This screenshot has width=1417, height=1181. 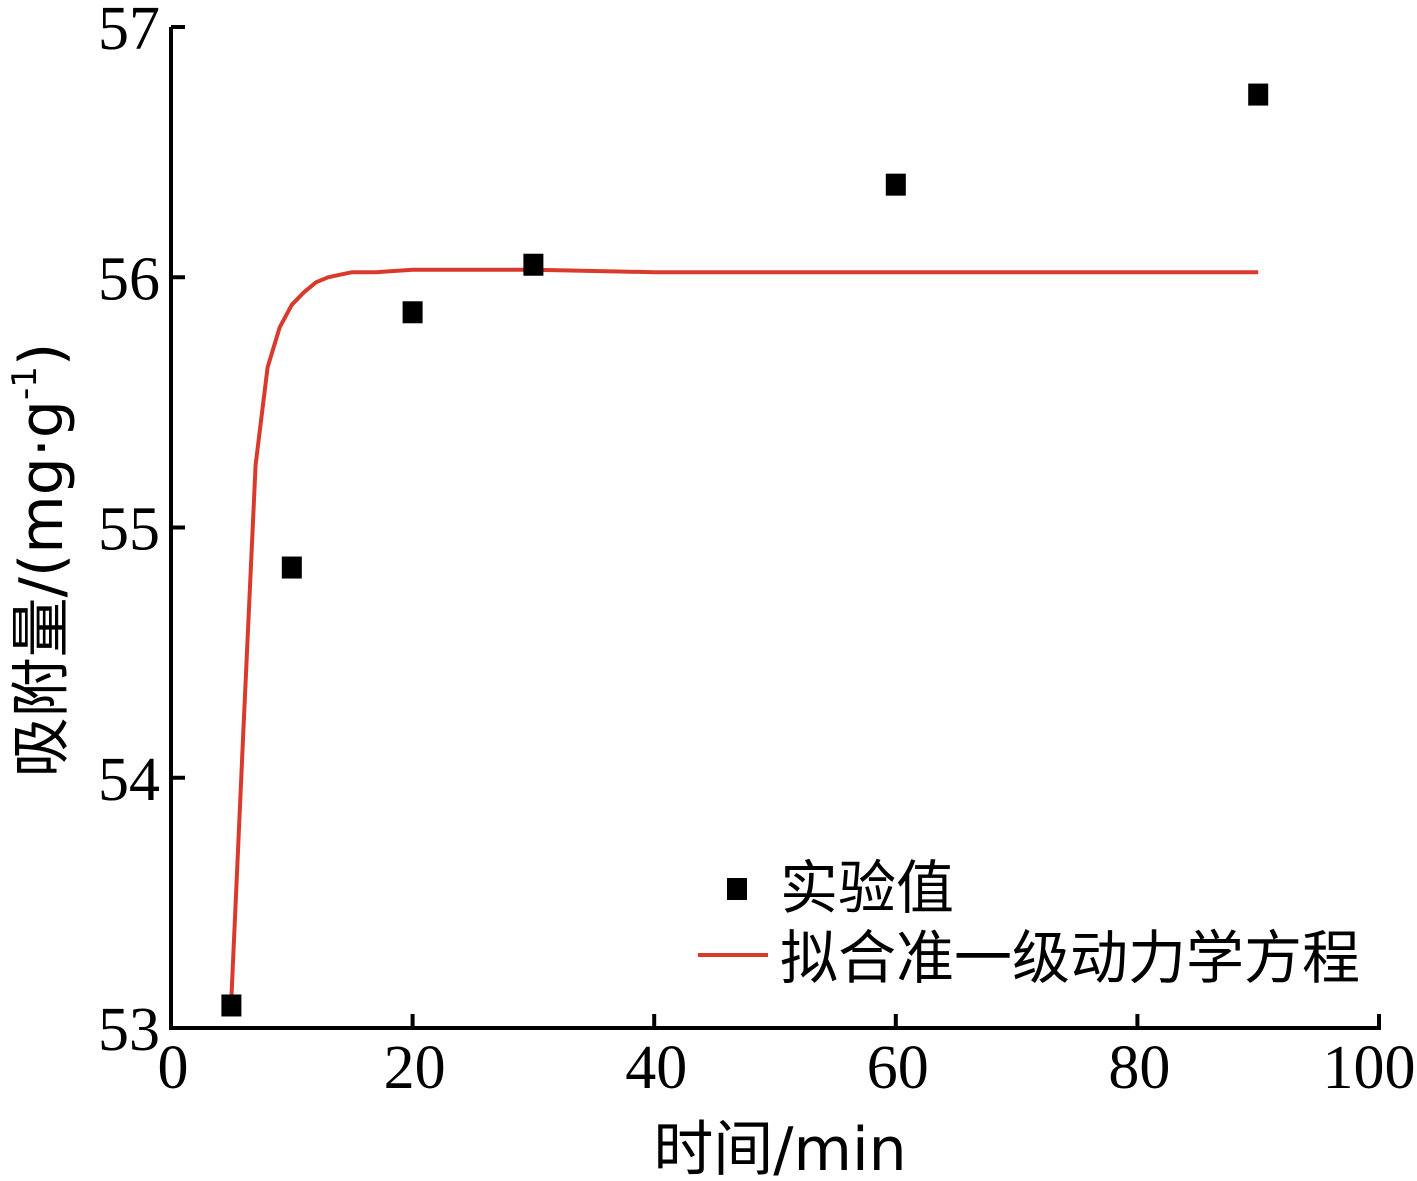 What do you see at coordinates (867, 888) in the screenshot?
I see `legend-label-experimental: 实验值` at bounding box center [867, 888].